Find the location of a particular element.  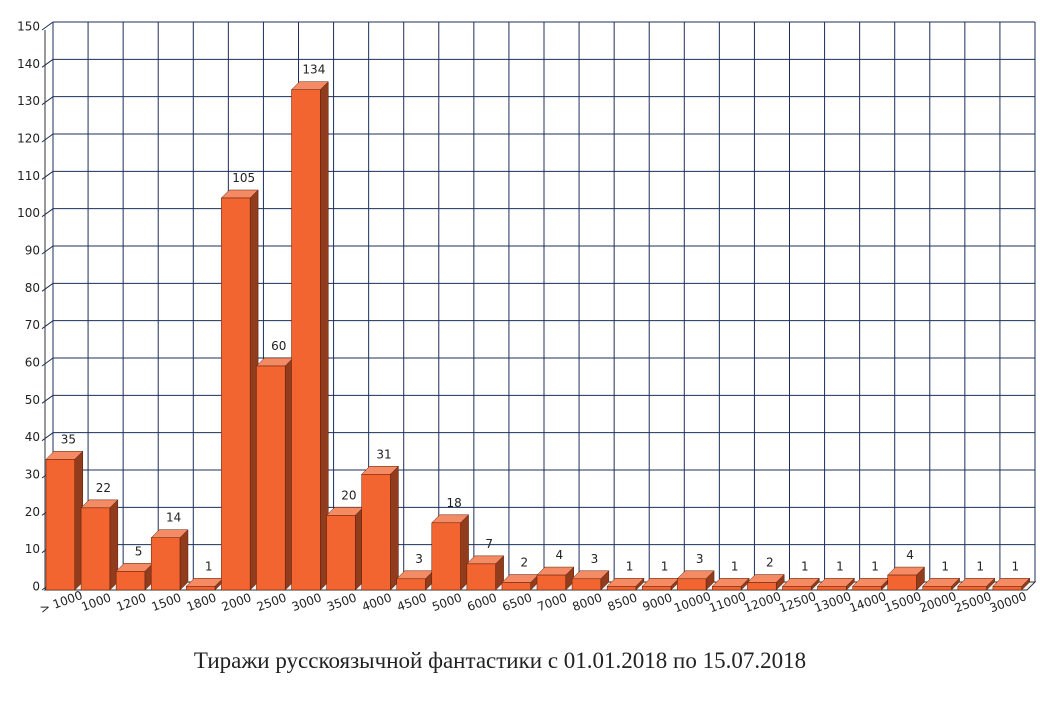

y-tick-label: 150 is located at coordinates (28, 27).